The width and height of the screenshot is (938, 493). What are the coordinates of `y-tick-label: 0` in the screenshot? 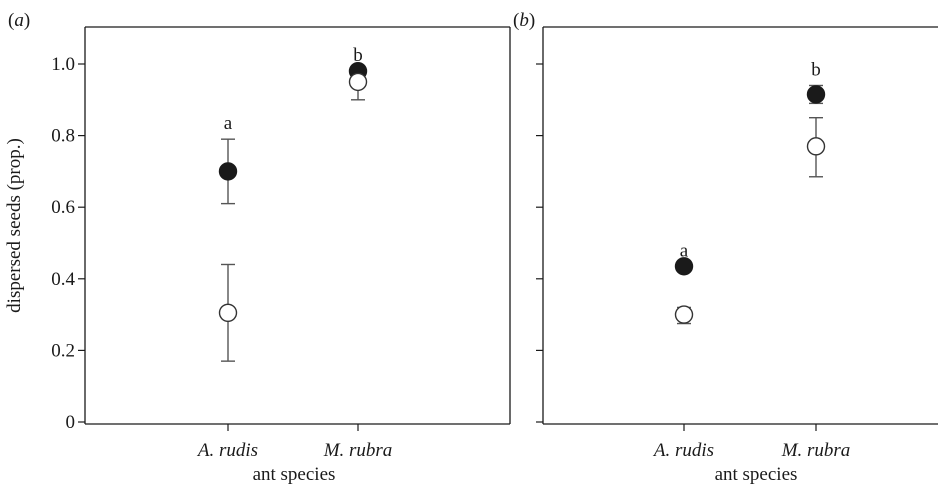 It's located at (71, 422).